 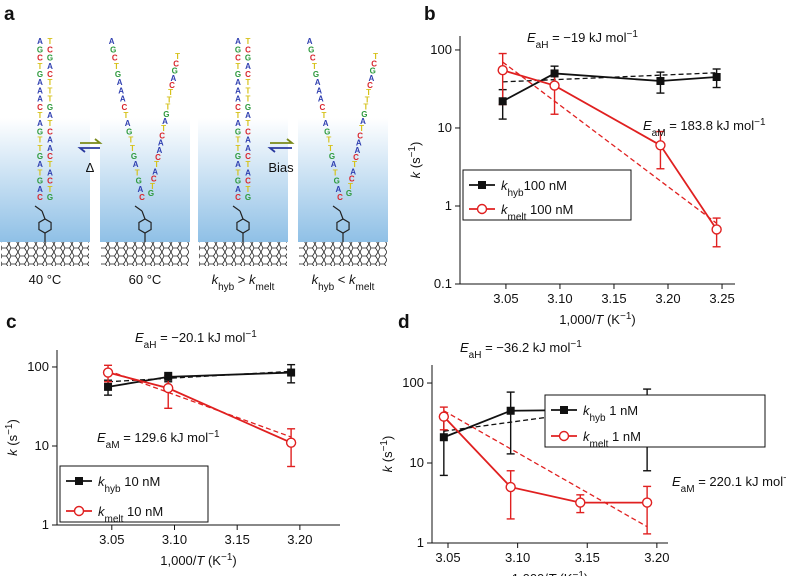 I want to click on text-part: = 129.6 kJ mol, so click(x=164, y=437).